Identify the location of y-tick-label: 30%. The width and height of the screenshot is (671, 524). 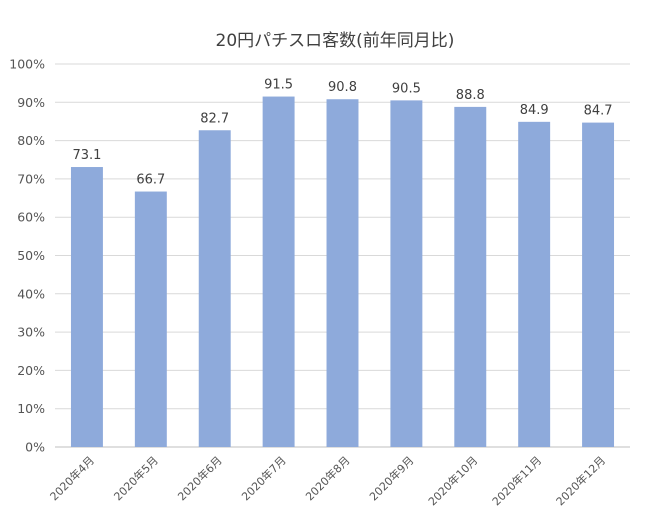
(31, 332).